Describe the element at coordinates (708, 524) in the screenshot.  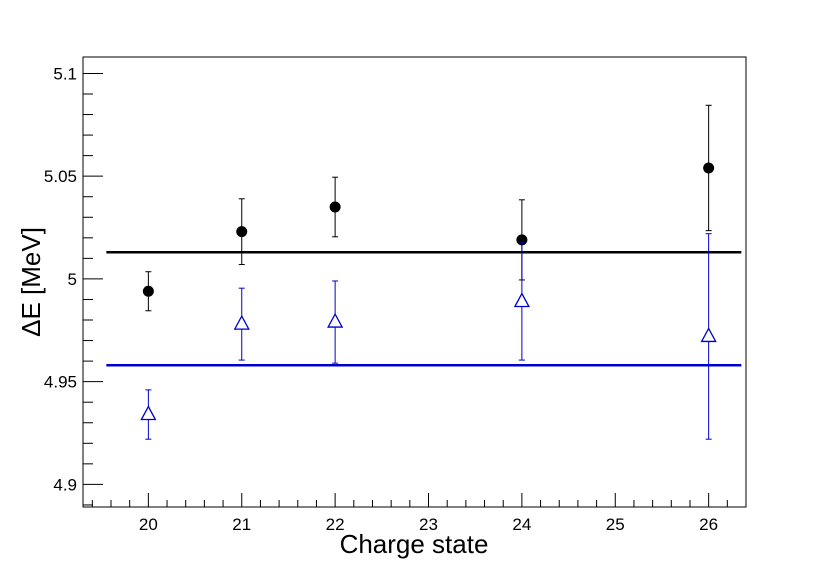
I see `x-tick-label: 26` at that location.